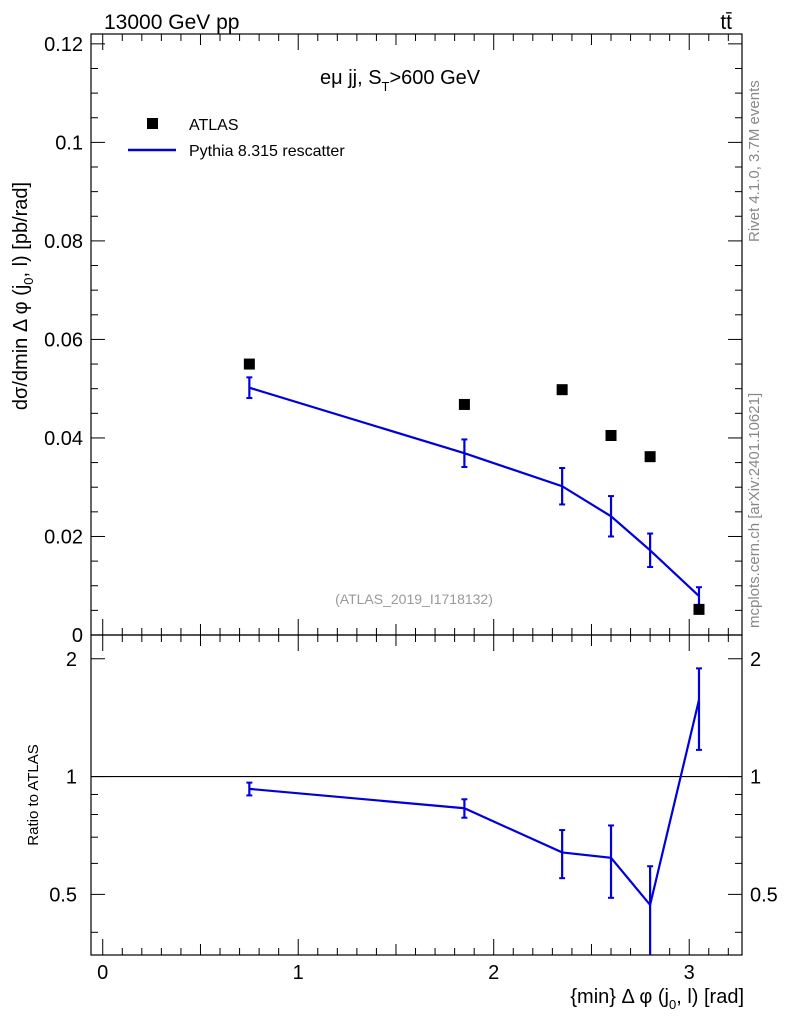 This screenshot has width=786, height=1024. What do you see at coordinates (63, 45) in the screenshot?
I see `main-y-tick-label: 0.12` at bounding box center [63, 45].